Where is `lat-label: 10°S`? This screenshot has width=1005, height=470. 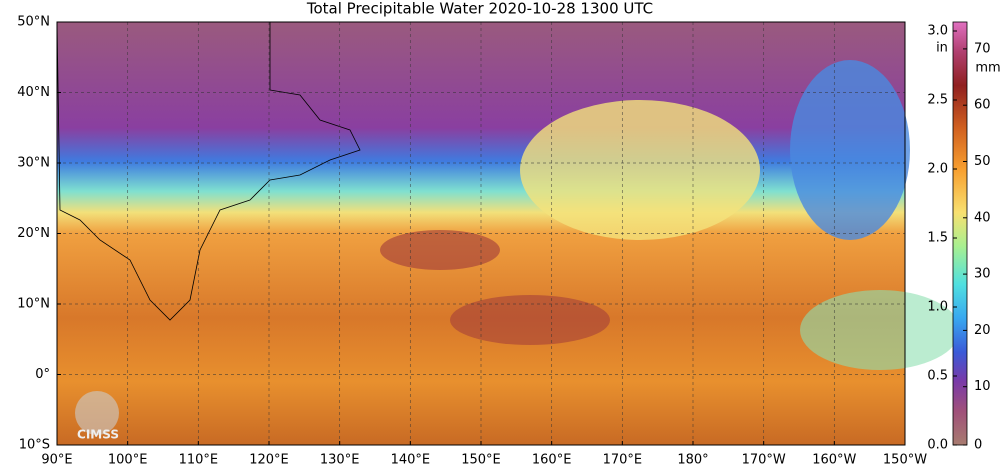 lat-label: 10°S is located at coordinates (34, 445).